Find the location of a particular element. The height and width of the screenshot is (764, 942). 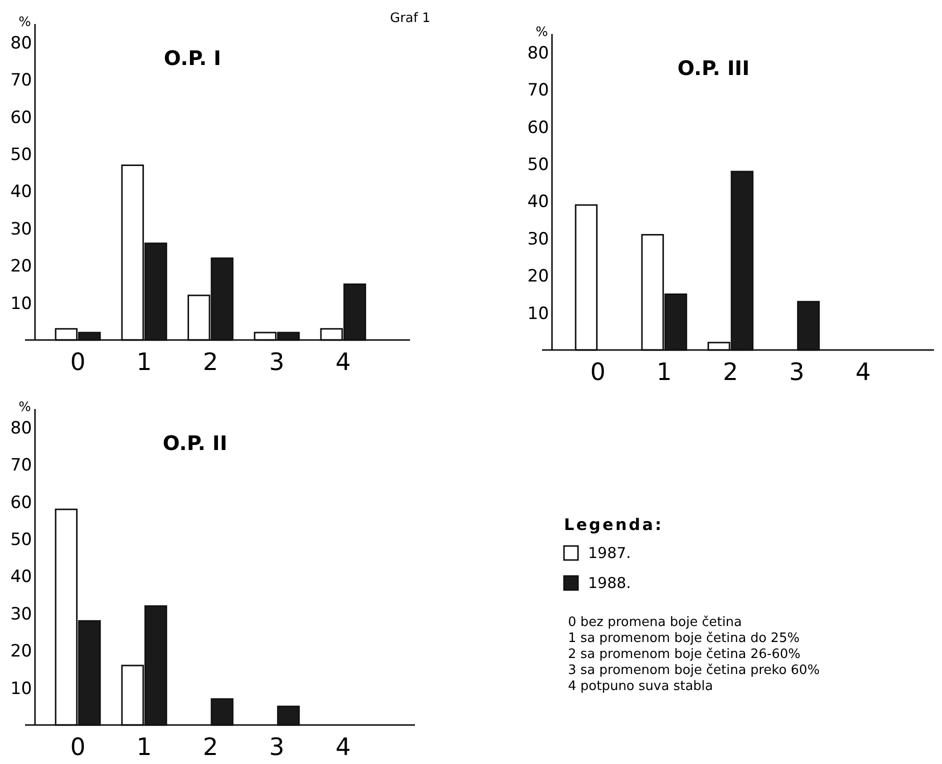

legend-label: 1988. is located at coordinates (609, 583).